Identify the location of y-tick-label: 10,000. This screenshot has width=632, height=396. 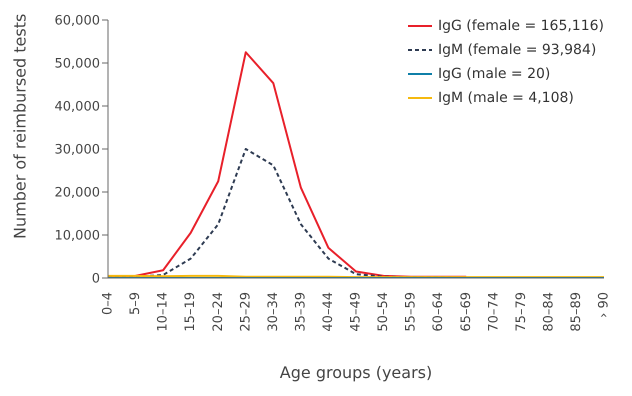
(77, 236).